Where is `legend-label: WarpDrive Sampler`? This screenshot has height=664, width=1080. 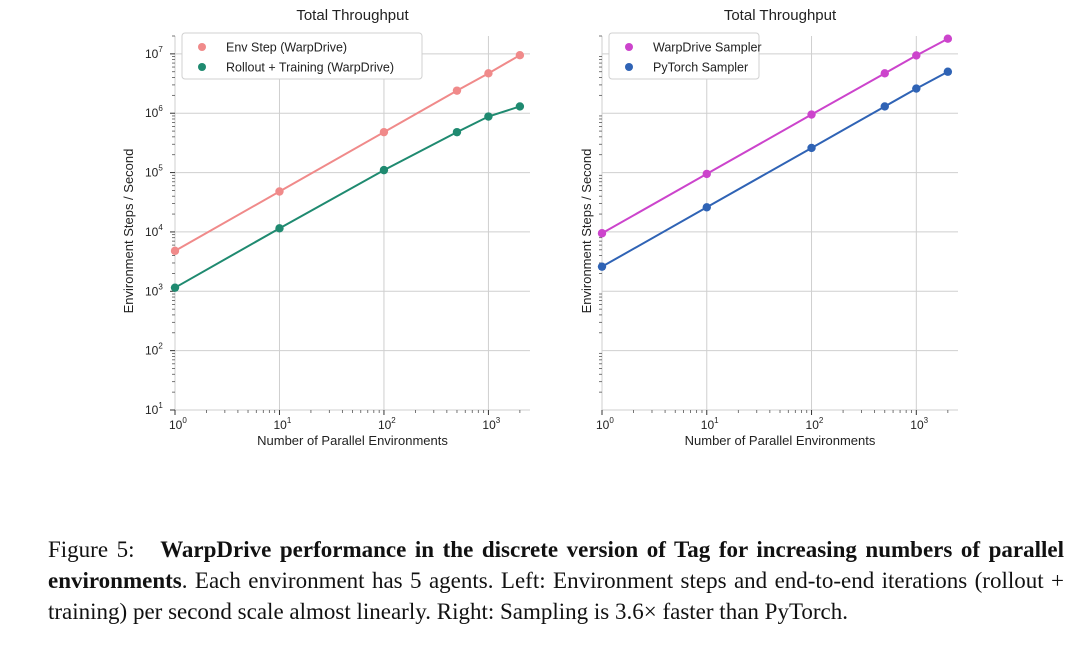
legend-label: WarpDrive Sampler is located at coordinates (707, 48).